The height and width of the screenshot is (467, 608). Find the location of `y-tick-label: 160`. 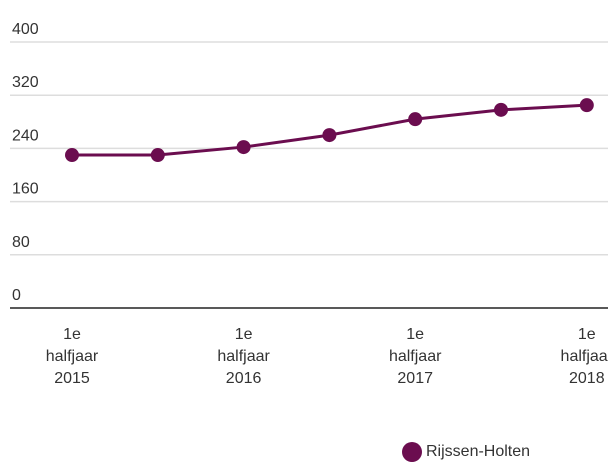

y-tick-label: 160 is located at coordinates (25, 189).